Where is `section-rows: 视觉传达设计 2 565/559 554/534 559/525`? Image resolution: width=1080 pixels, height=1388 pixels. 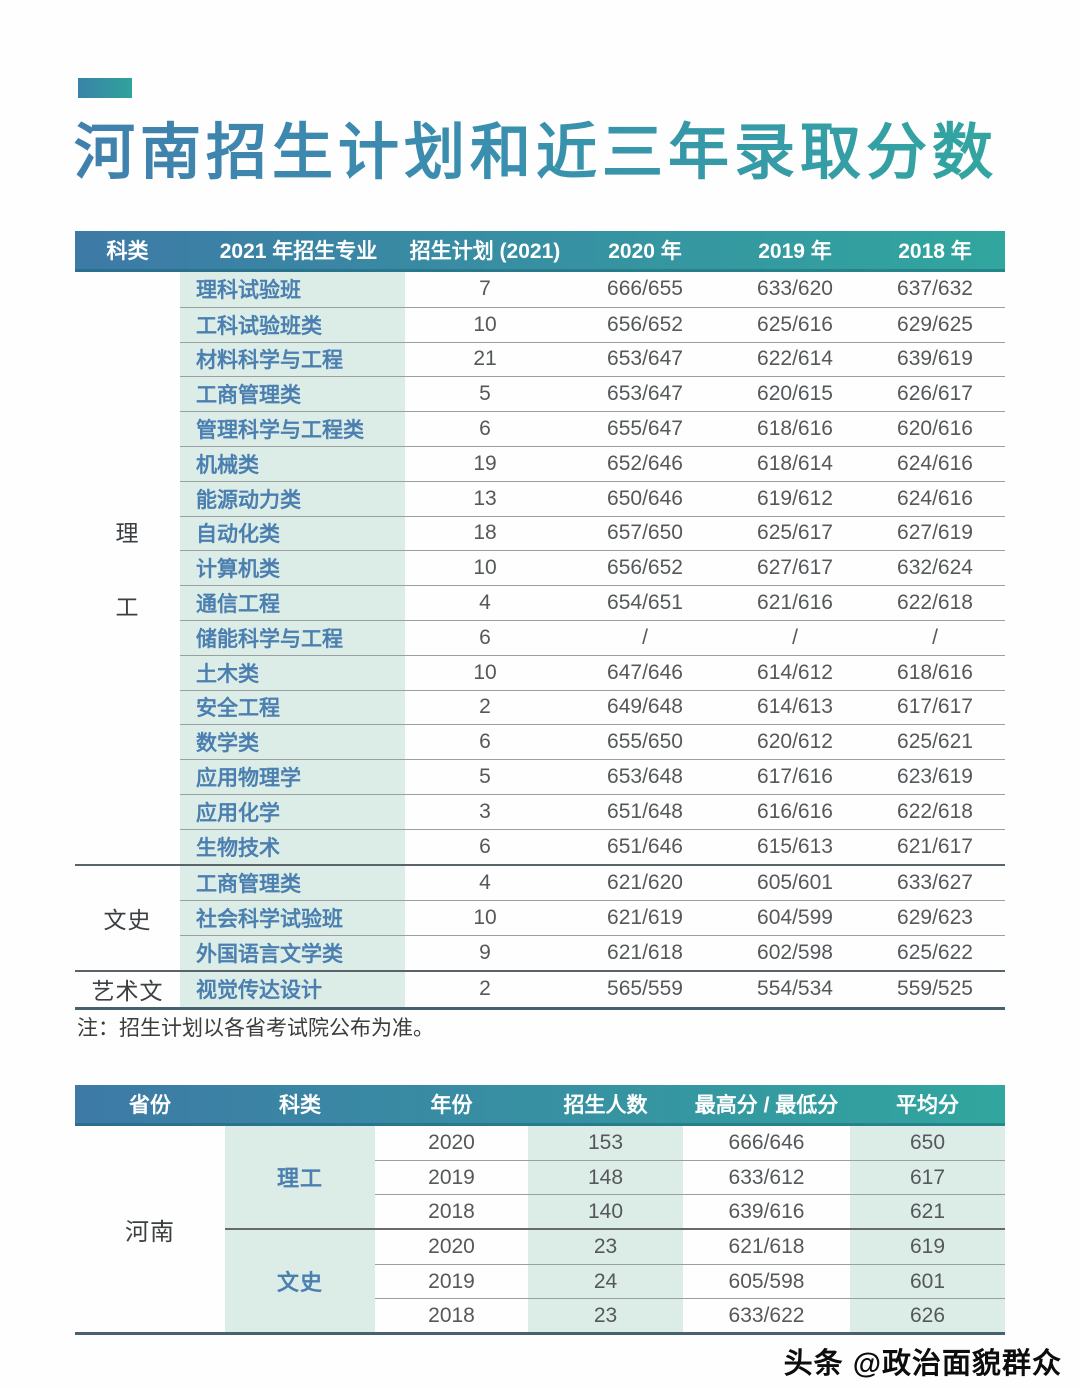
section-rows: 视觉传达设计 2 565/559 554/534 559/525 is located at coordinates (592, 989).